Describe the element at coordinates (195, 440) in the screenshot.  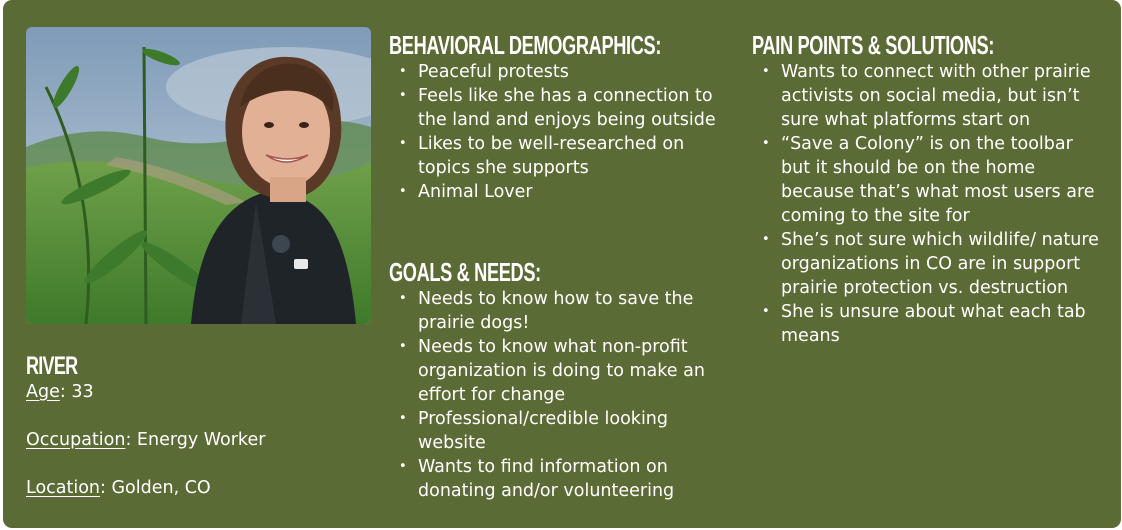
I see `occupation-value: : Energy Worker` at that location.